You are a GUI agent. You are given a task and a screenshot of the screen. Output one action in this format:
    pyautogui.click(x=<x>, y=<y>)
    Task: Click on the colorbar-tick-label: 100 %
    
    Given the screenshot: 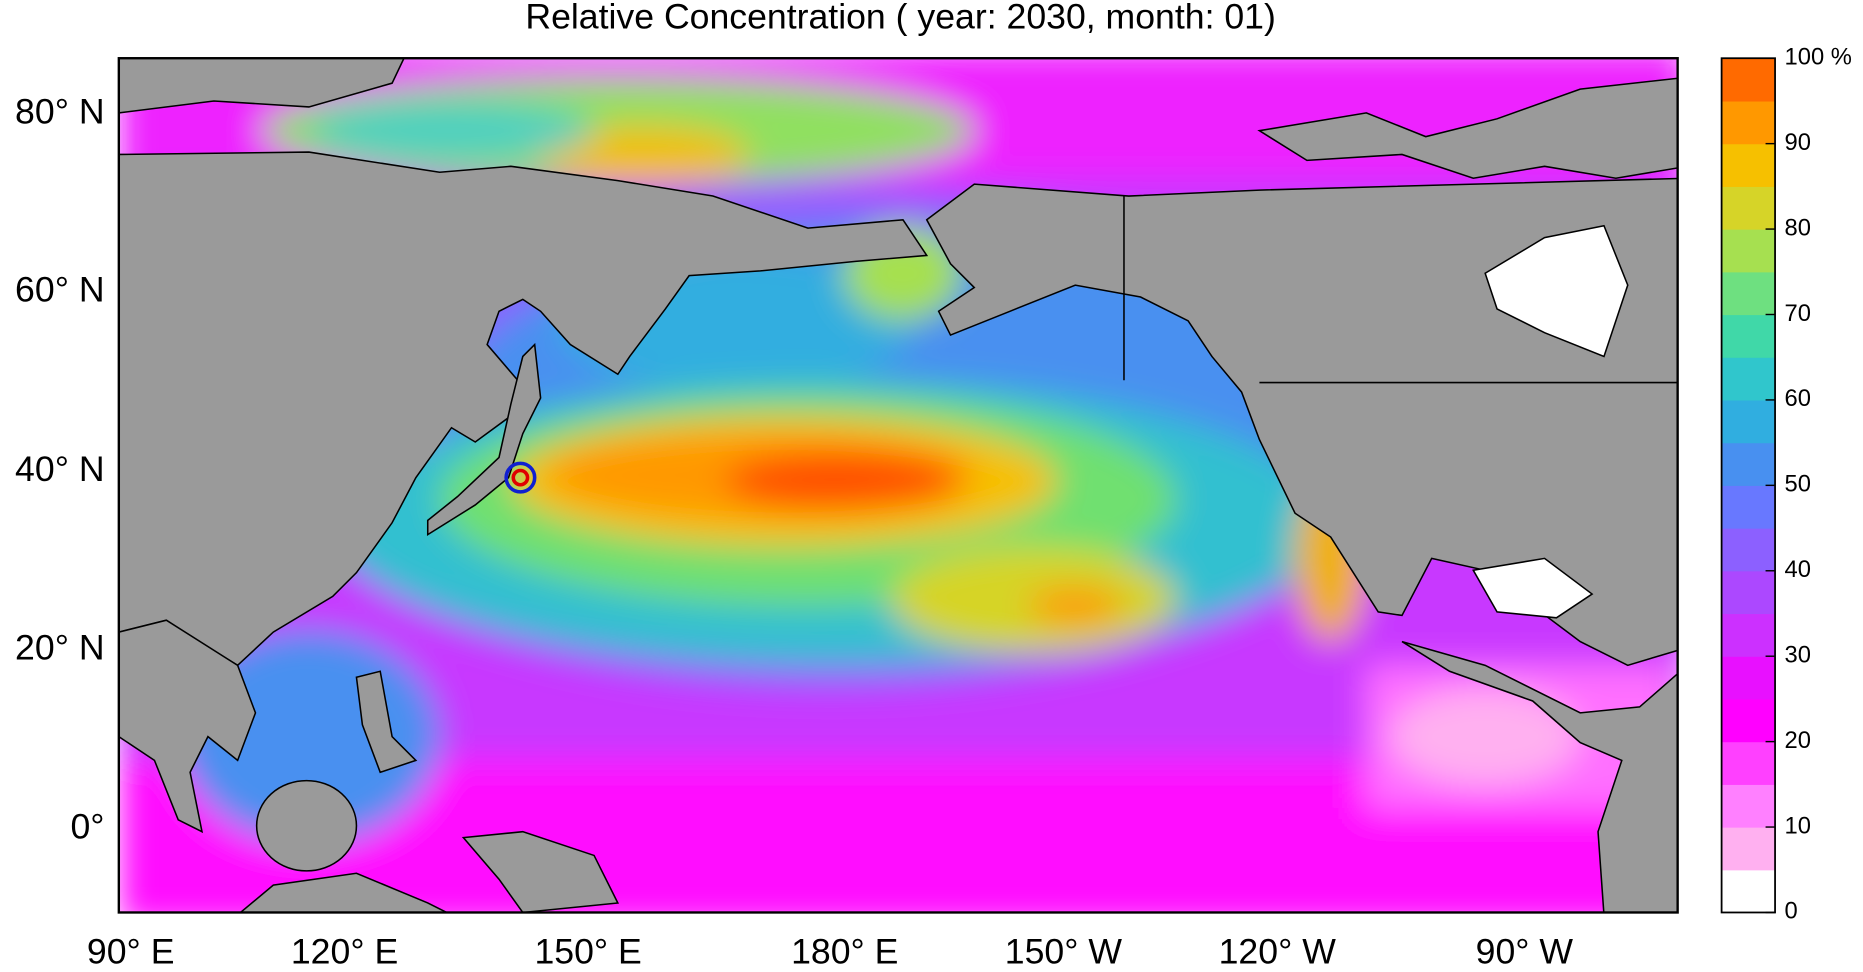 What is the action you would take?
    pyautogui.click(x=1818, y=56)
    